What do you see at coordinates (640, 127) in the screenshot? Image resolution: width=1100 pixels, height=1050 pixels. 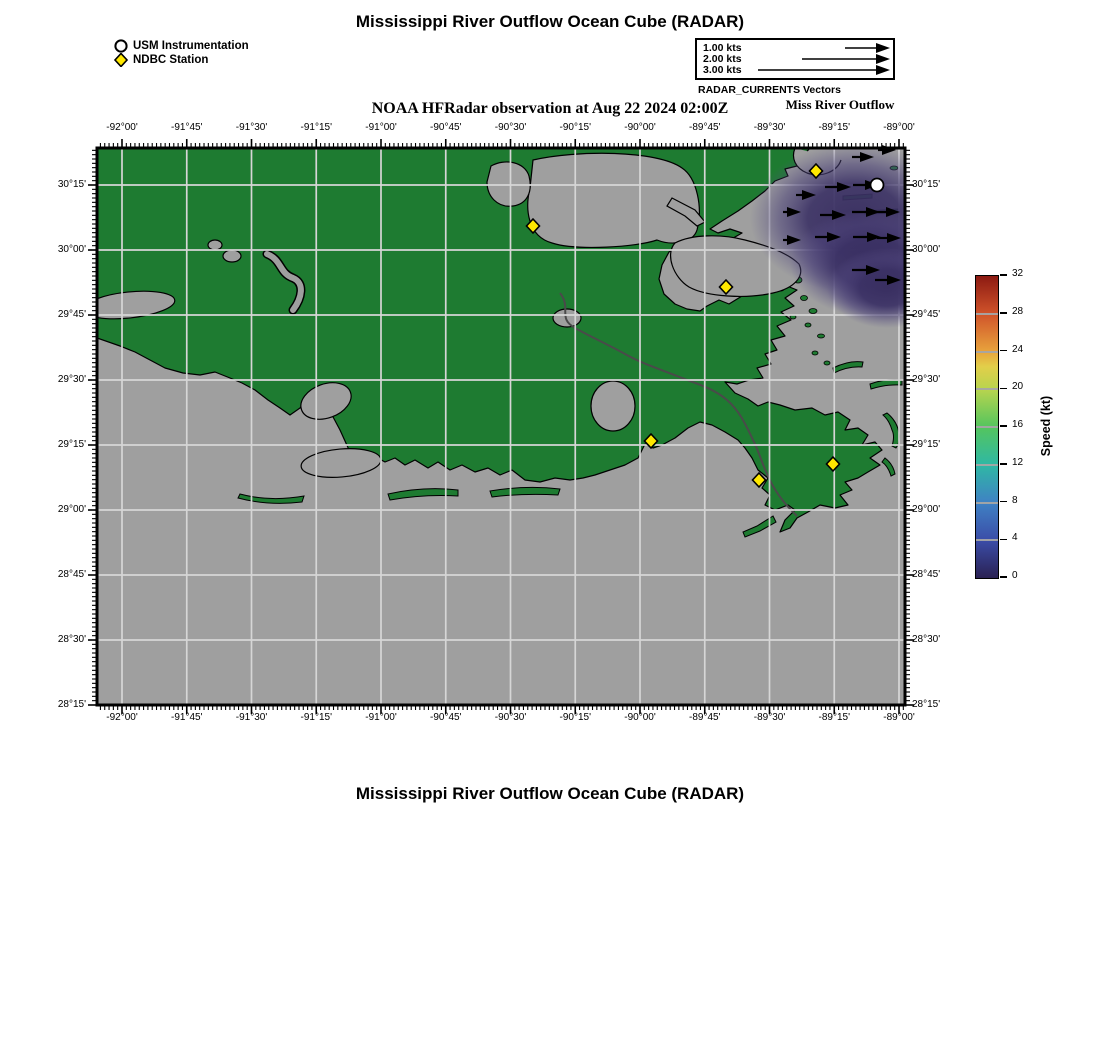 I see `x-tick-label-top: -90°00'` at bounding box center [640, 127].